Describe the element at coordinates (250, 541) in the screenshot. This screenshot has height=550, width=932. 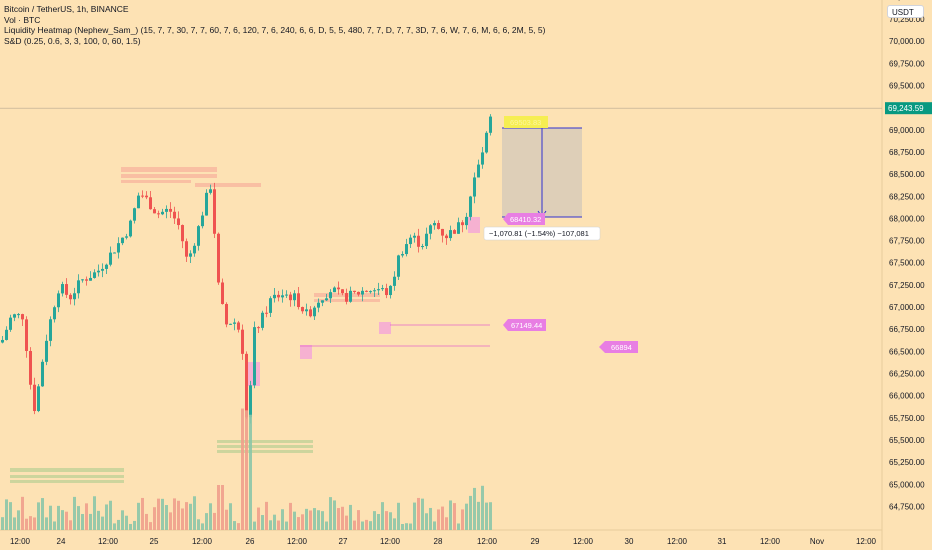
I see `time-tick-label: 26` at that location.